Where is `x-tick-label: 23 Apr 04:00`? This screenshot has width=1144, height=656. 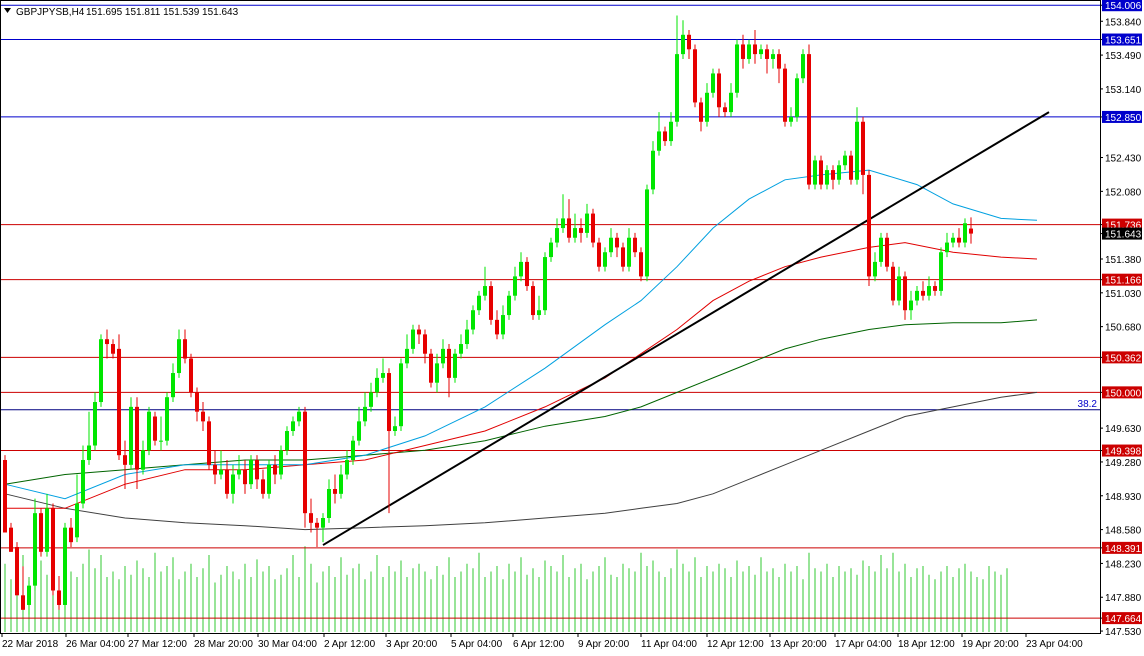
x-tick-label: 23 Apr 04:00 is located at coordinates (1054, 644).